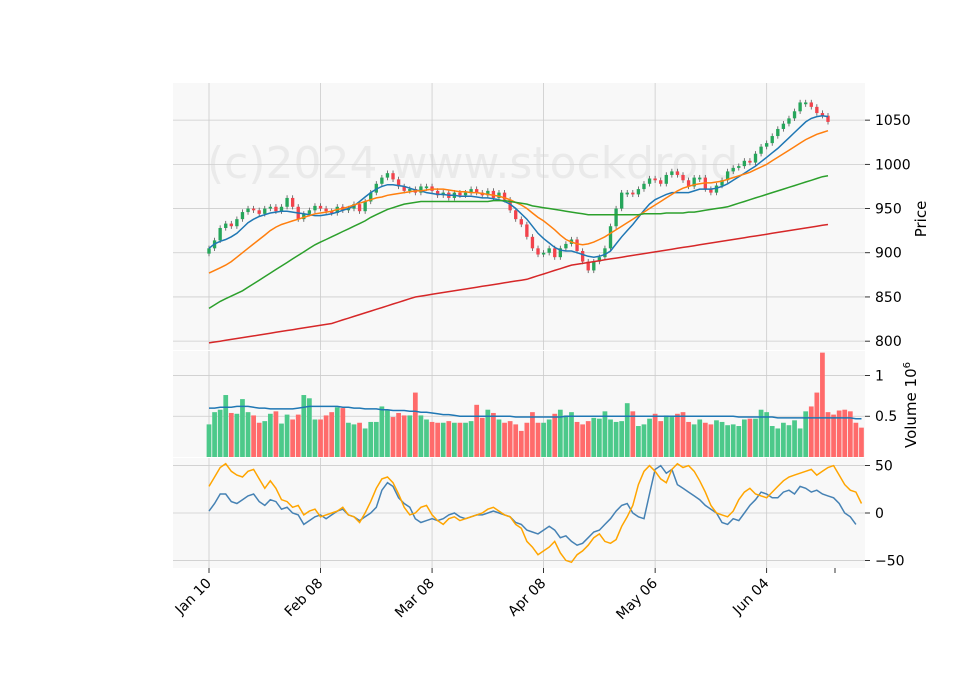 This screenshot has width=960, height=690. I want to click on price-tick-label: 800, so click(888, 342).